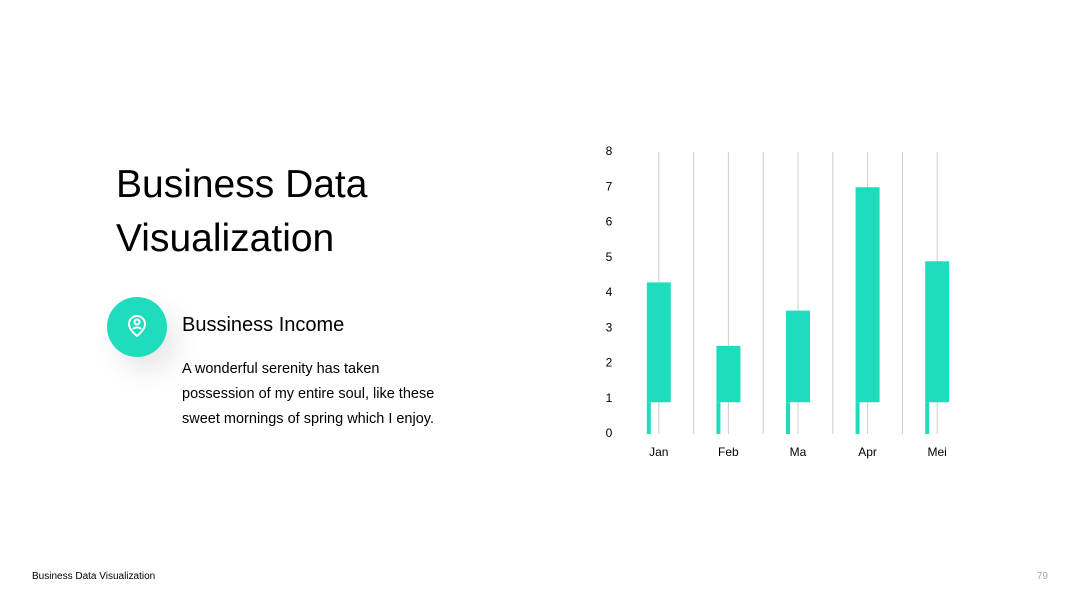  Describe the element at coordinates (798, 452) in the screenshot. I see `x-tick-label: Ma` at that location.